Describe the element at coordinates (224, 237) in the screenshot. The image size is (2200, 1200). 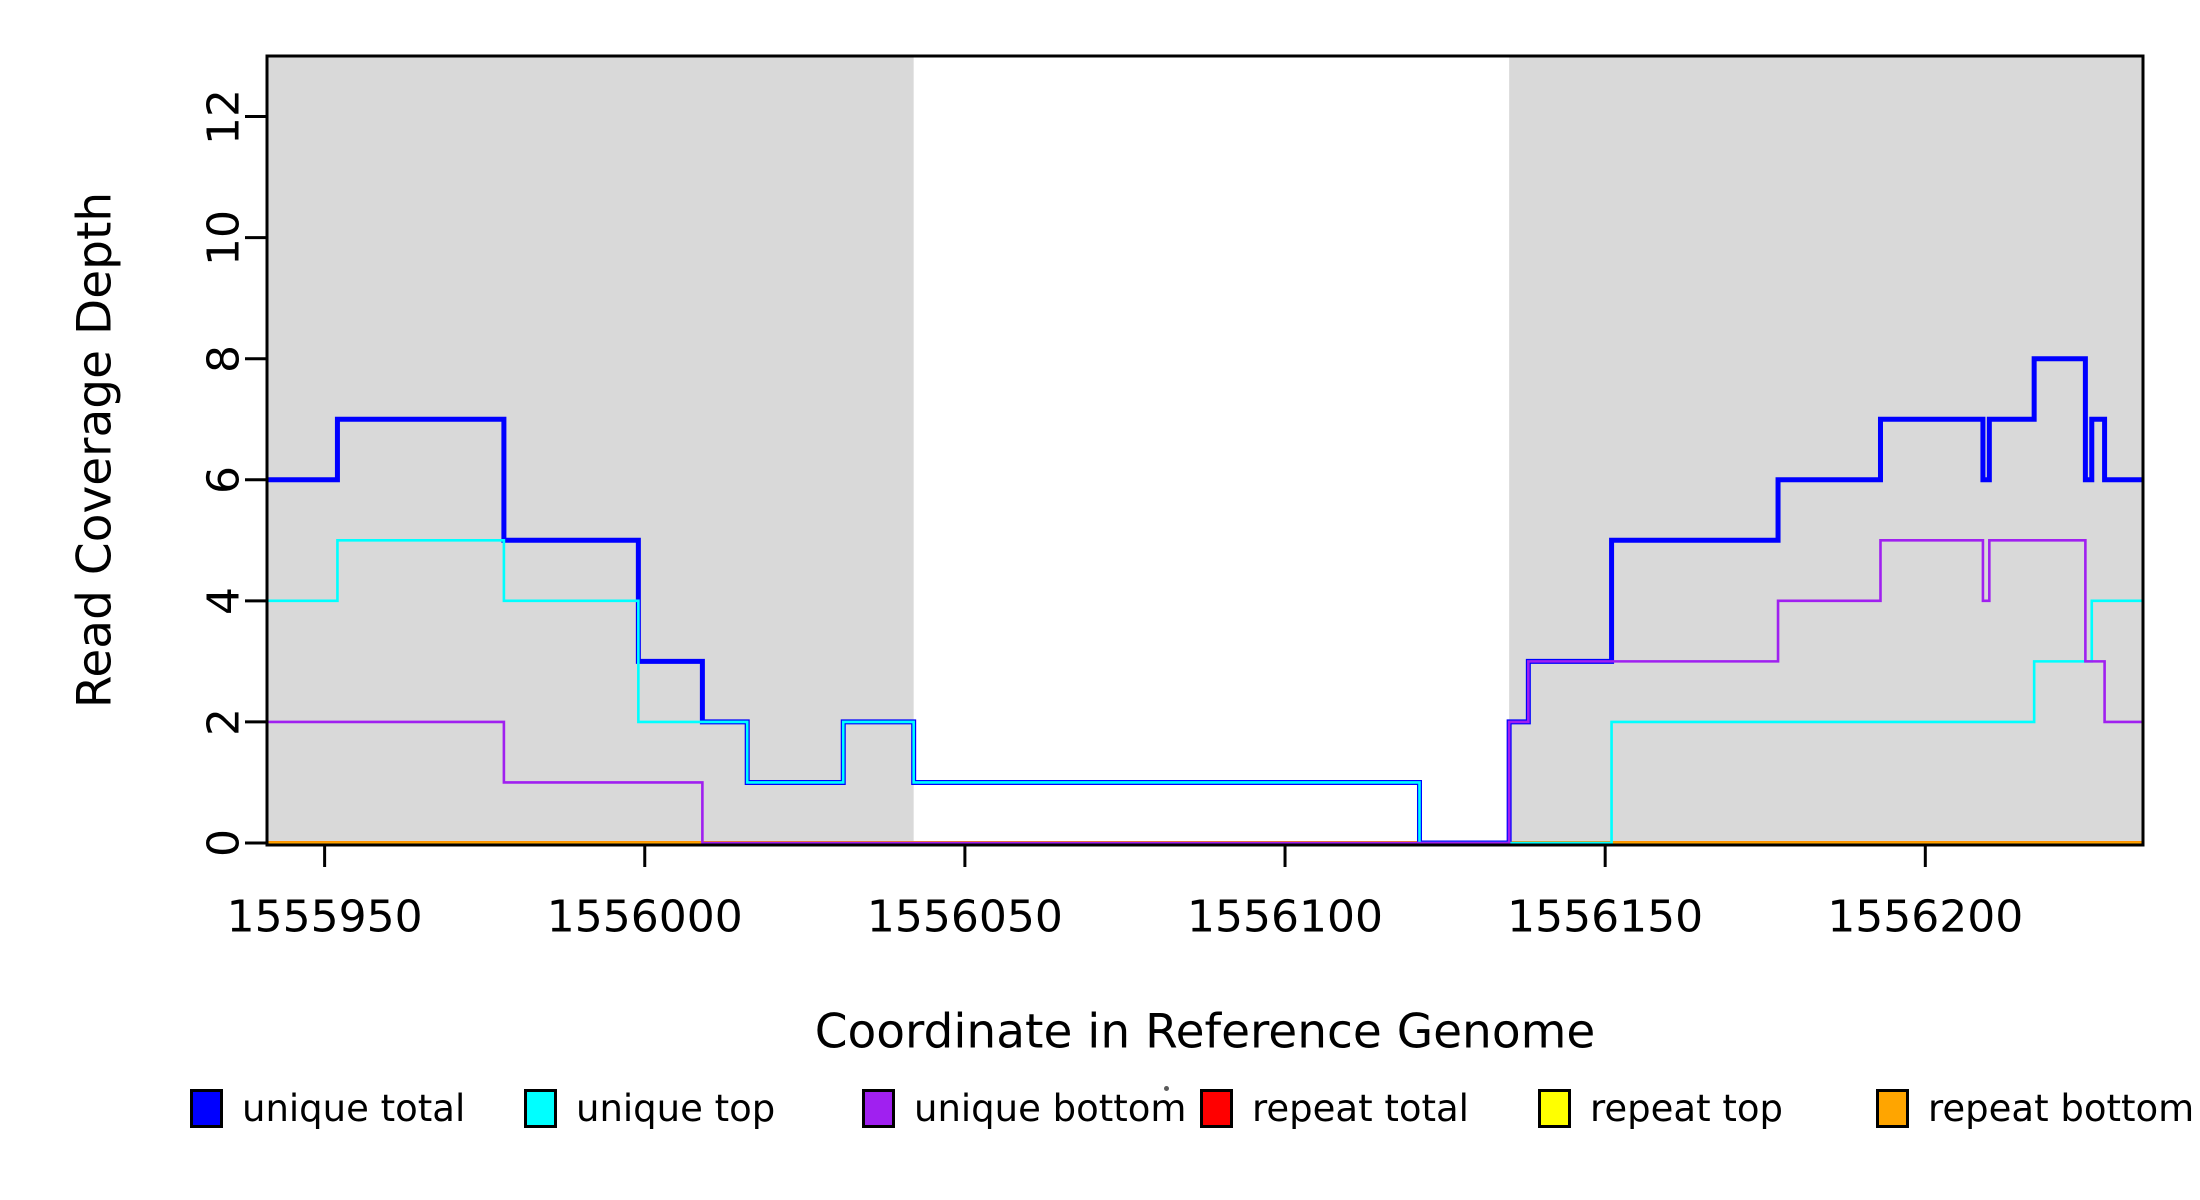
I see `y-tick-label-10: 10` at that location.